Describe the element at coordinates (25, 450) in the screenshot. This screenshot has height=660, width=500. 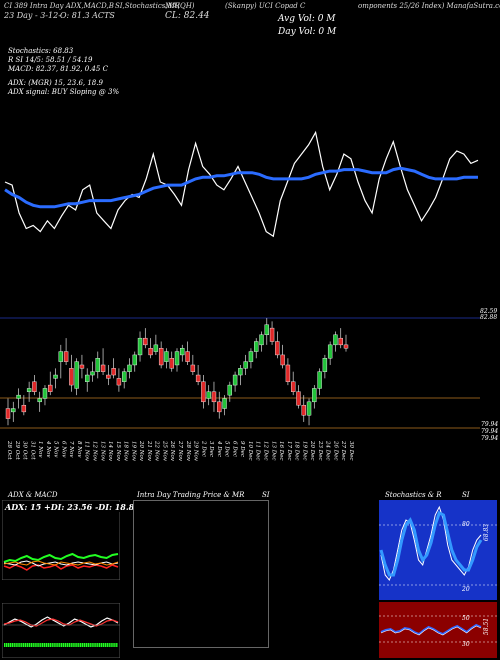
I see `date-tick-label: 30 Oct` at that location.